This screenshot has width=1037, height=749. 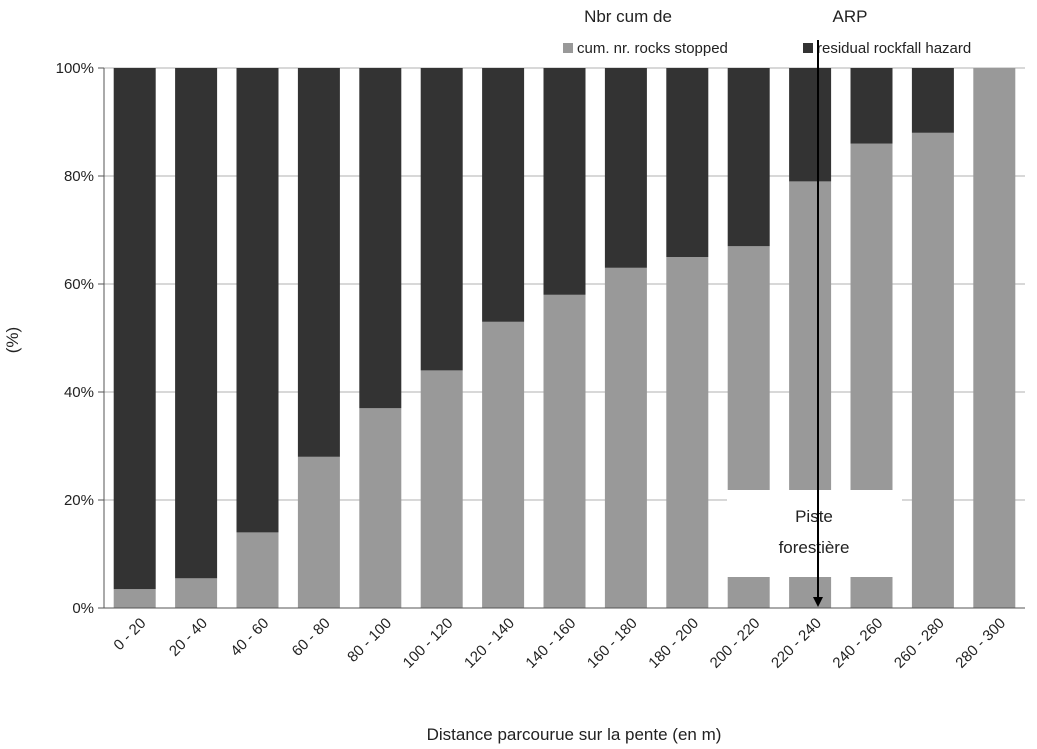 I want to click on y-axis-label: (%), so click(x=12, y=340).